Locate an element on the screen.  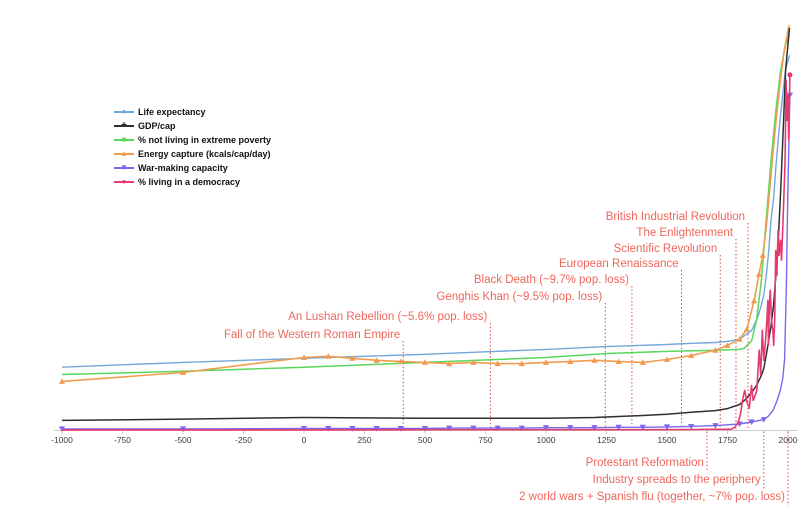
event-label: Fall of the Western Roman Empire is located at coordinates (312, 335).